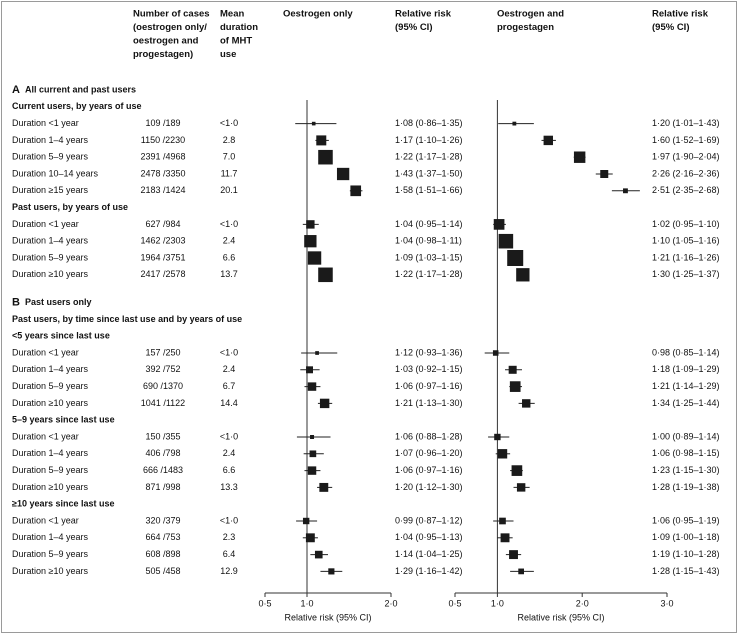 The width and height of the screenshot is (738, 634). Describe the element at coordinates (428, 241) in the screenshot. I see `ci-label: 1·04 (0·98–1·11)` at that location.